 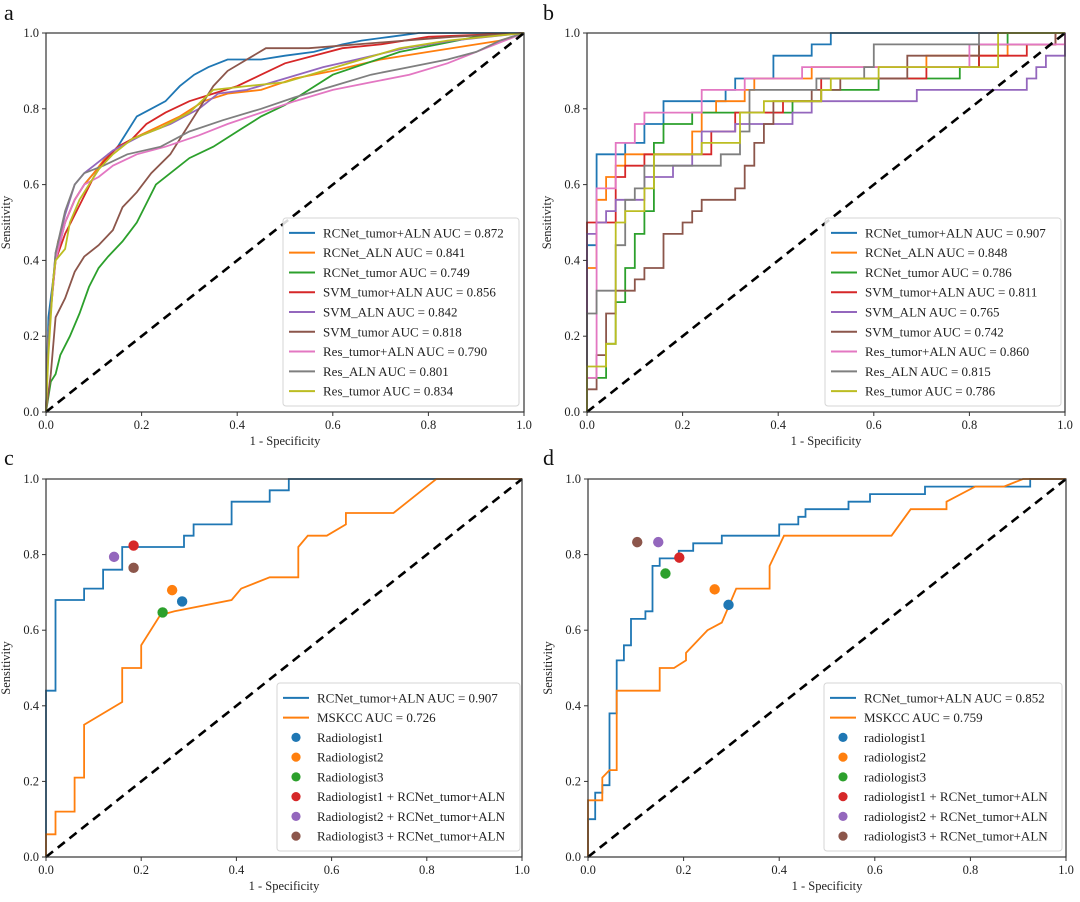 I want to click on legend-label: Radiologist1, so click(x=350, y=737).